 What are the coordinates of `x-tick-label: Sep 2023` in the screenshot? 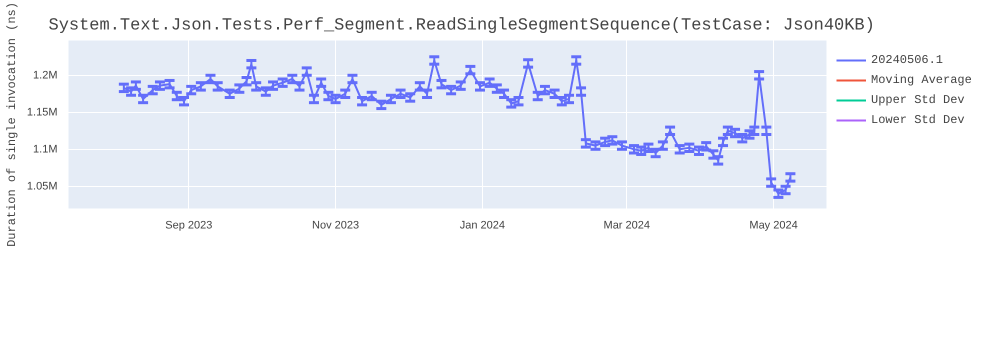 It's located at (188, 226).